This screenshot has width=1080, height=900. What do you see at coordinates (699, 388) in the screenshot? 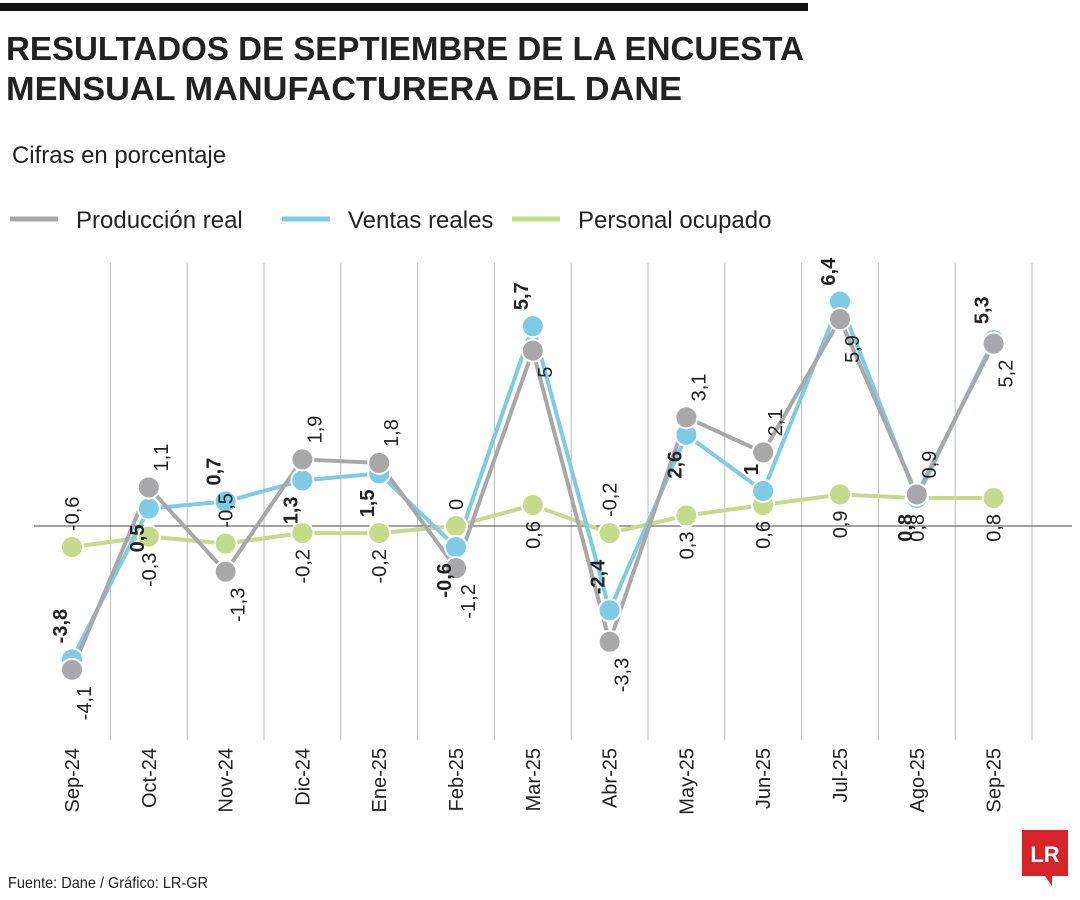
I see `data-label: 3,1` at bounding box center [699, 388].